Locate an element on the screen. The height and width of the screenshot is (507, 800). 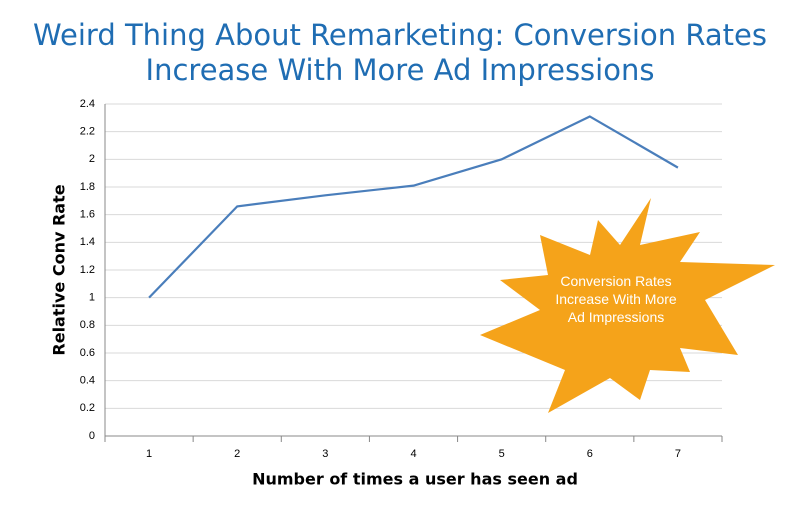
y-tick-label: 0.6 is located at coordinates (87, 353).